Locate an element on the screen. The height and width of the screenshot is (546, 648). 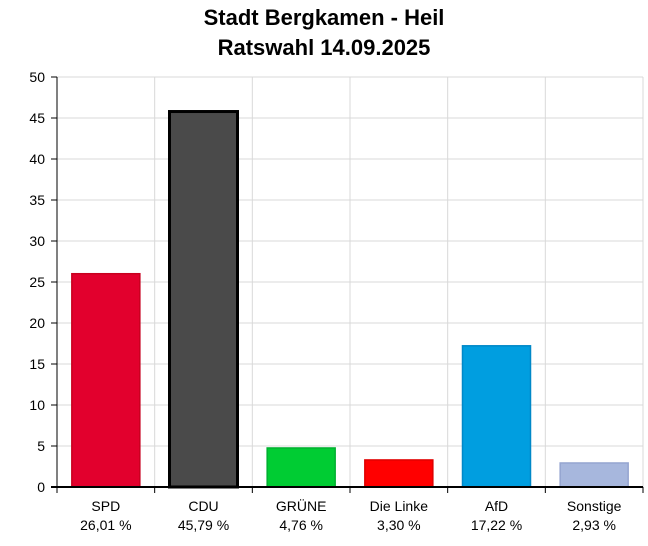
y-axis-ticks: 0 5 10 15 20 25 30 35 40 45 50 is located at coordinates (43, 282).